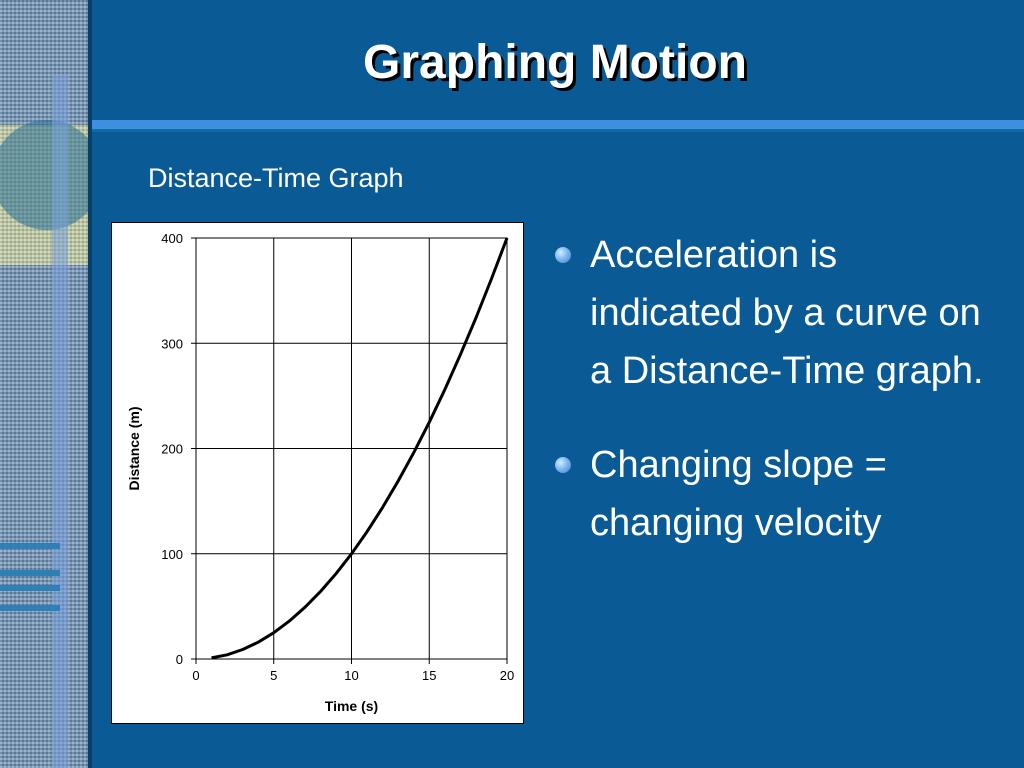  I want to click on y-axis-label: Distance (m), so click(134, 448).